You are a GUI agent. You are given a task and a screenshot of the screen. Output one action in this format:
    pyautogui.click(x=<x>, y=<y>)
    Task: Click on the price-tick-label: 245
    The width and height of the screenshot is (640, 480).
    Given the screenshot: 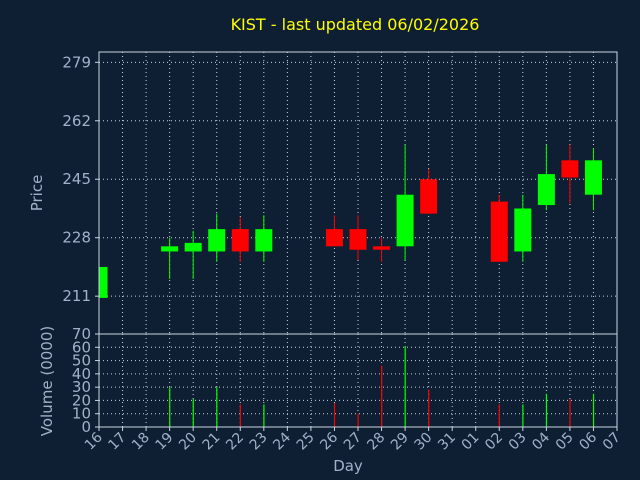 What is the action you would take?
    pyautogui.click(x=76, y=179)
    